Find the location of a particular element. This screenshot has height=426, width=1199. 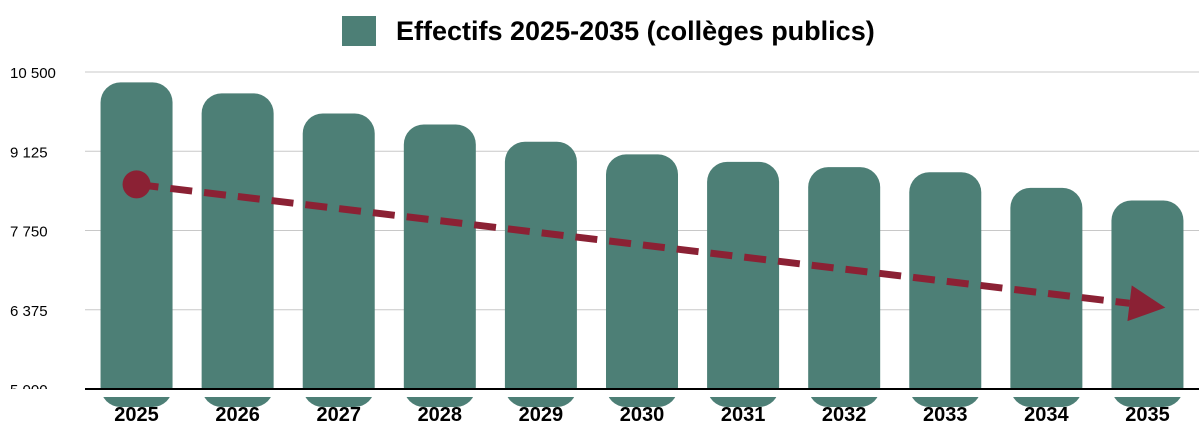

x-tick-label: 2031 is located at coordinates (743, 415).